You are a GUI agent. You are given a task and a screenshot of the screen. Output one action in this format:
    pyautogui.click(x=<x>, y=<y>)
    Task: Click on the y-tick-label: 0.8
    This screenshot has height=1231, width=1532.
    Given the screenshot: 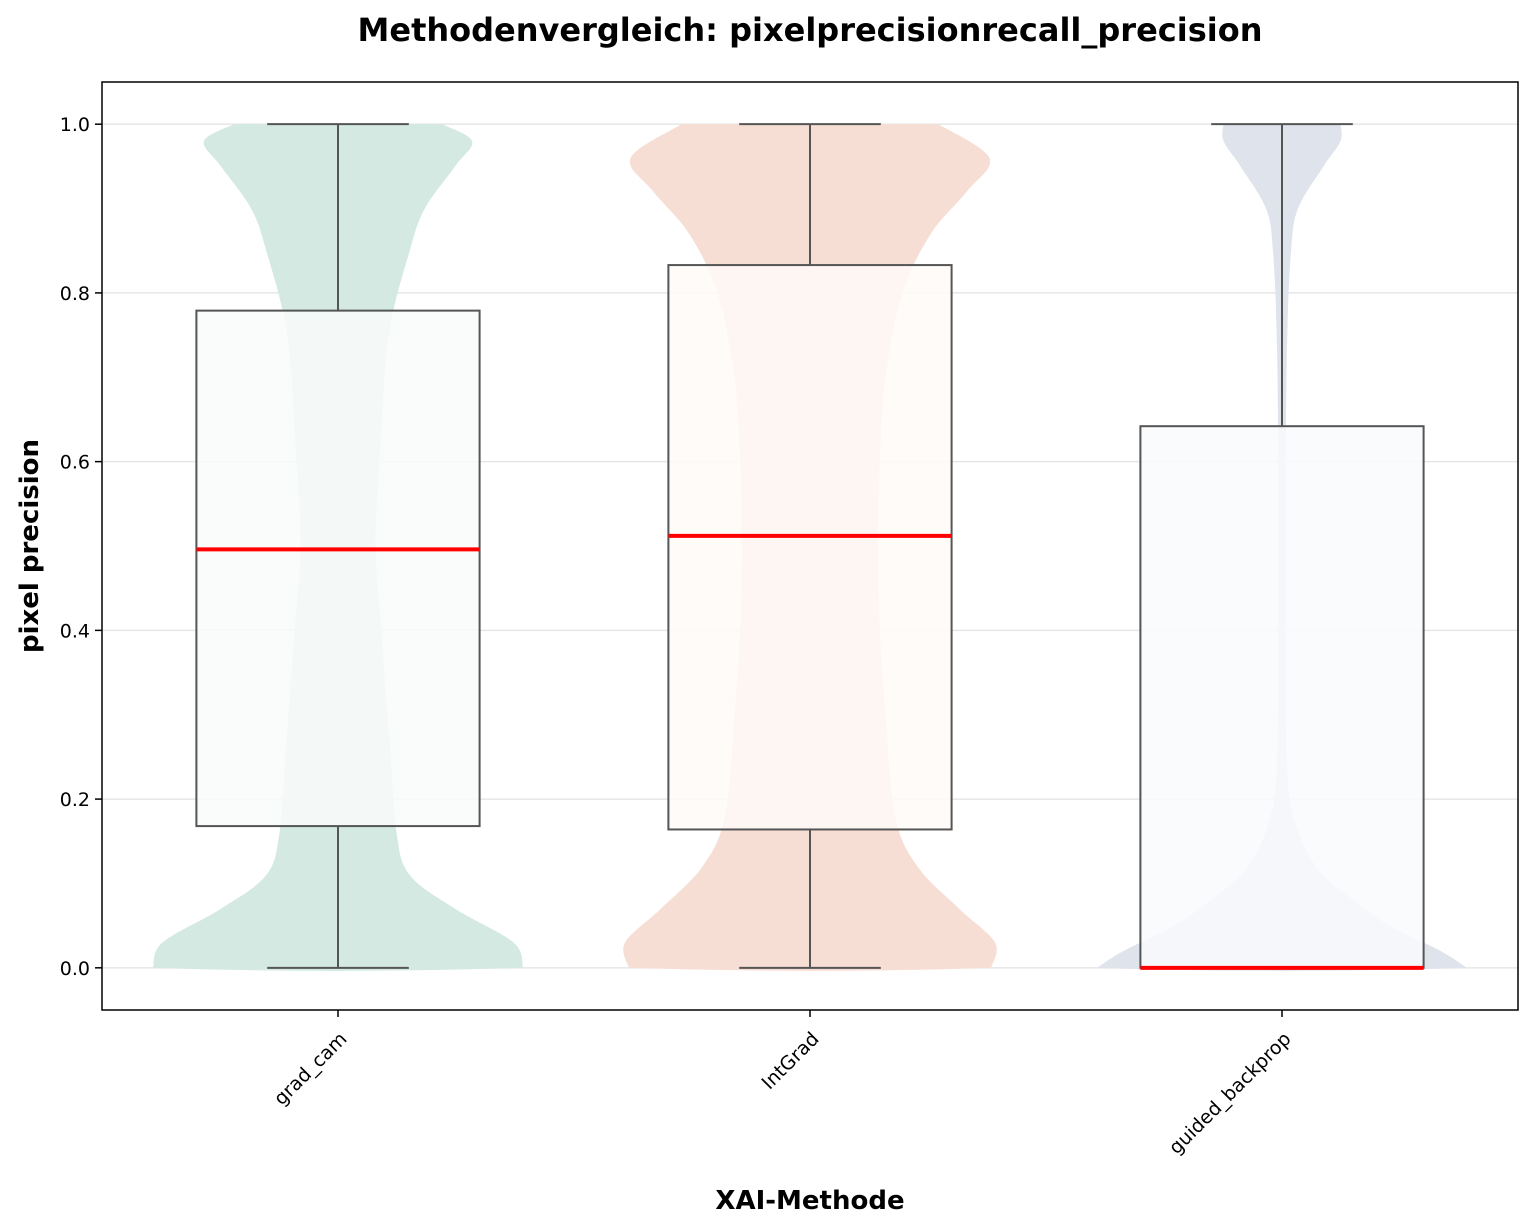 What is the action you would take?
    pyautogui.click(x=75, y=294)
    